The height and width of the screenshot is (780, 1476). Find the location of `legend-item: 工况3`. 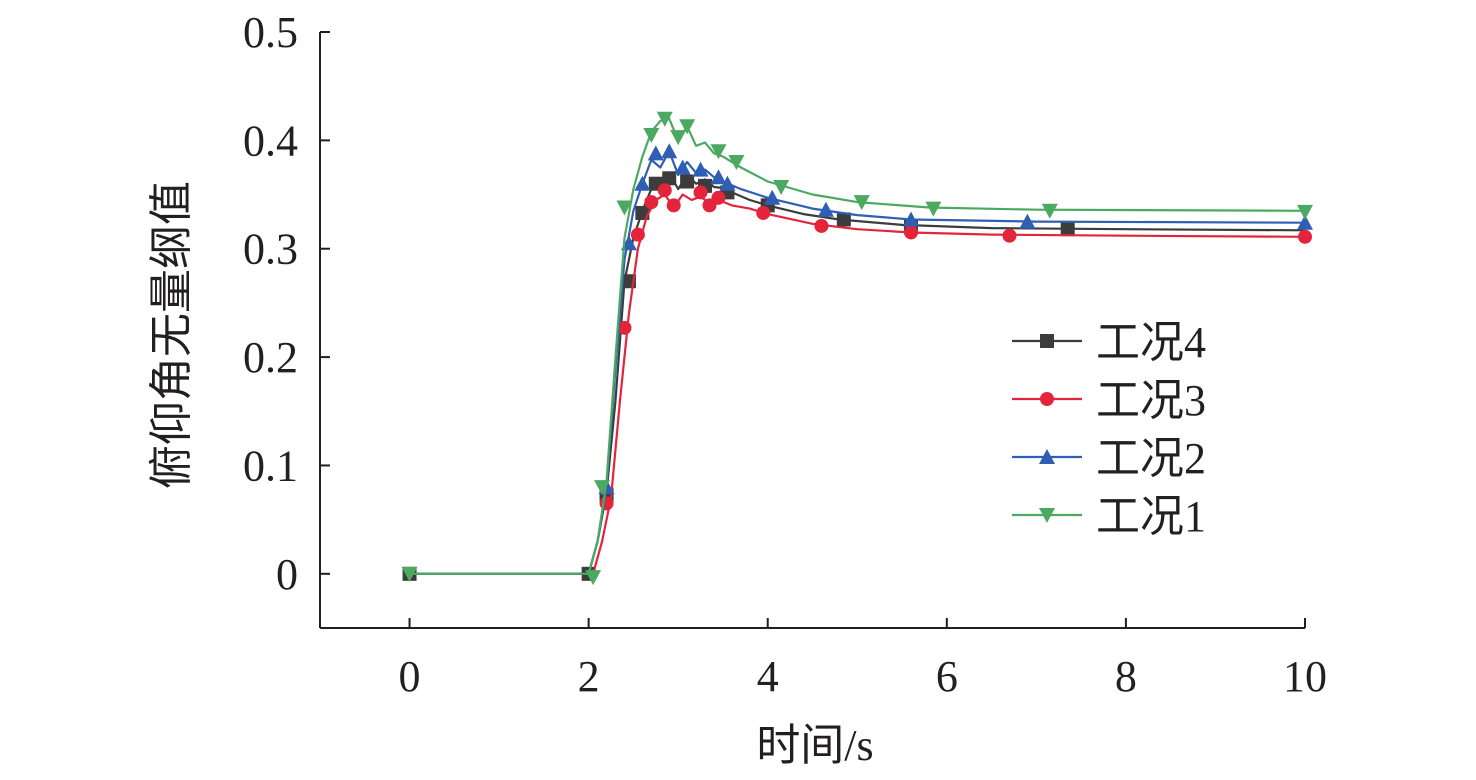

legend-item: 工况3 is located at coordinates (1109, 400).